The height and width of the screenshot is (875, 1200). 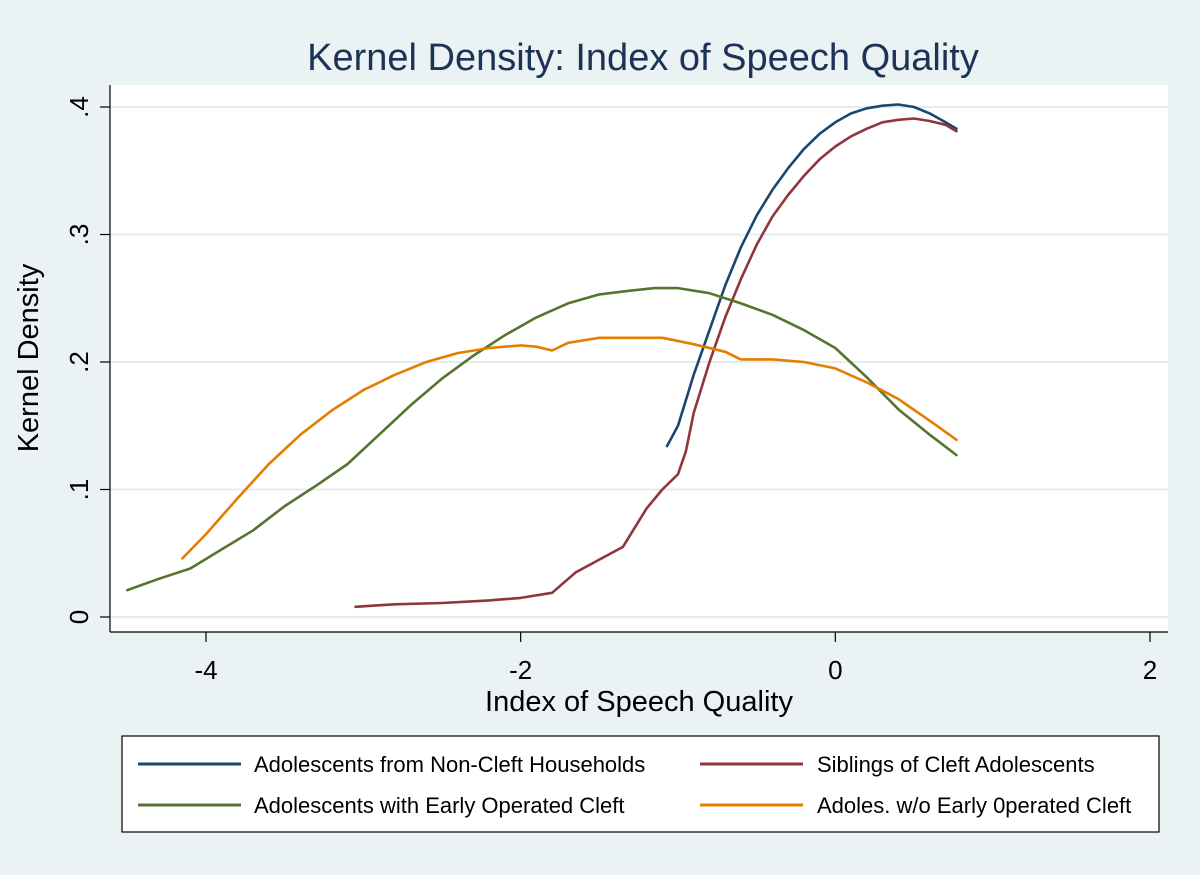 I want to click on legend-box, so click(x=640, y=784).